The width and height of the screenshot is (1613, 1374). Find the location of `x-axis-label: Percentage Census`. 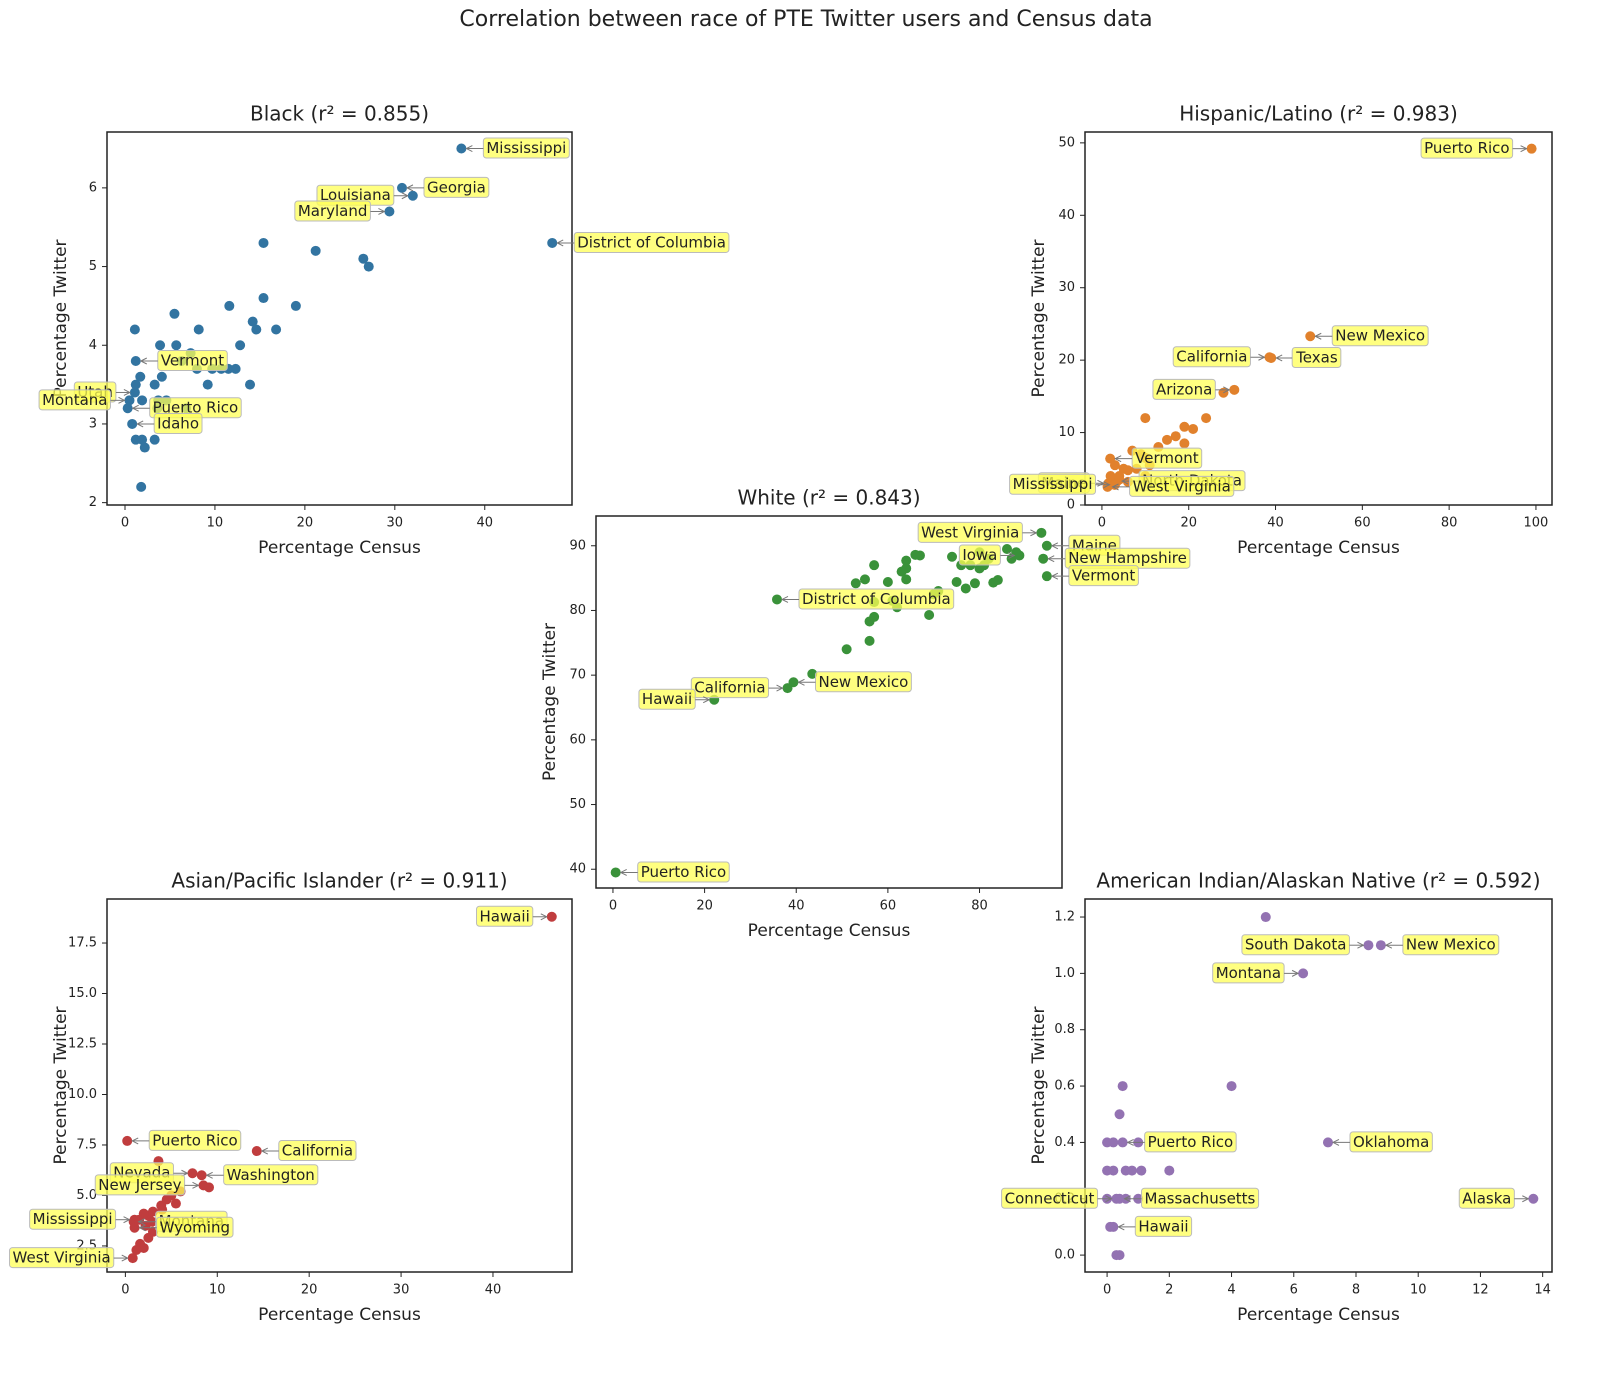

x-axis-label: Percentage Census is located at coordinates (339, 548).